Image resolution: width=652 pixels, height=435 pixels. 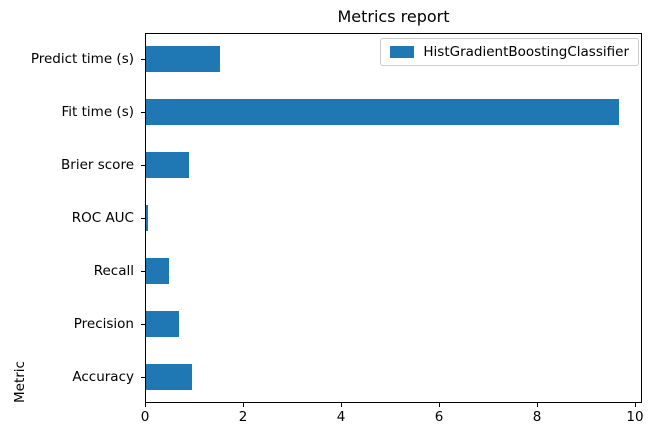 What do you see at coordinates (157, 271) in the screenshot?
I see `bar-recall` at bounding box center [157, 271].